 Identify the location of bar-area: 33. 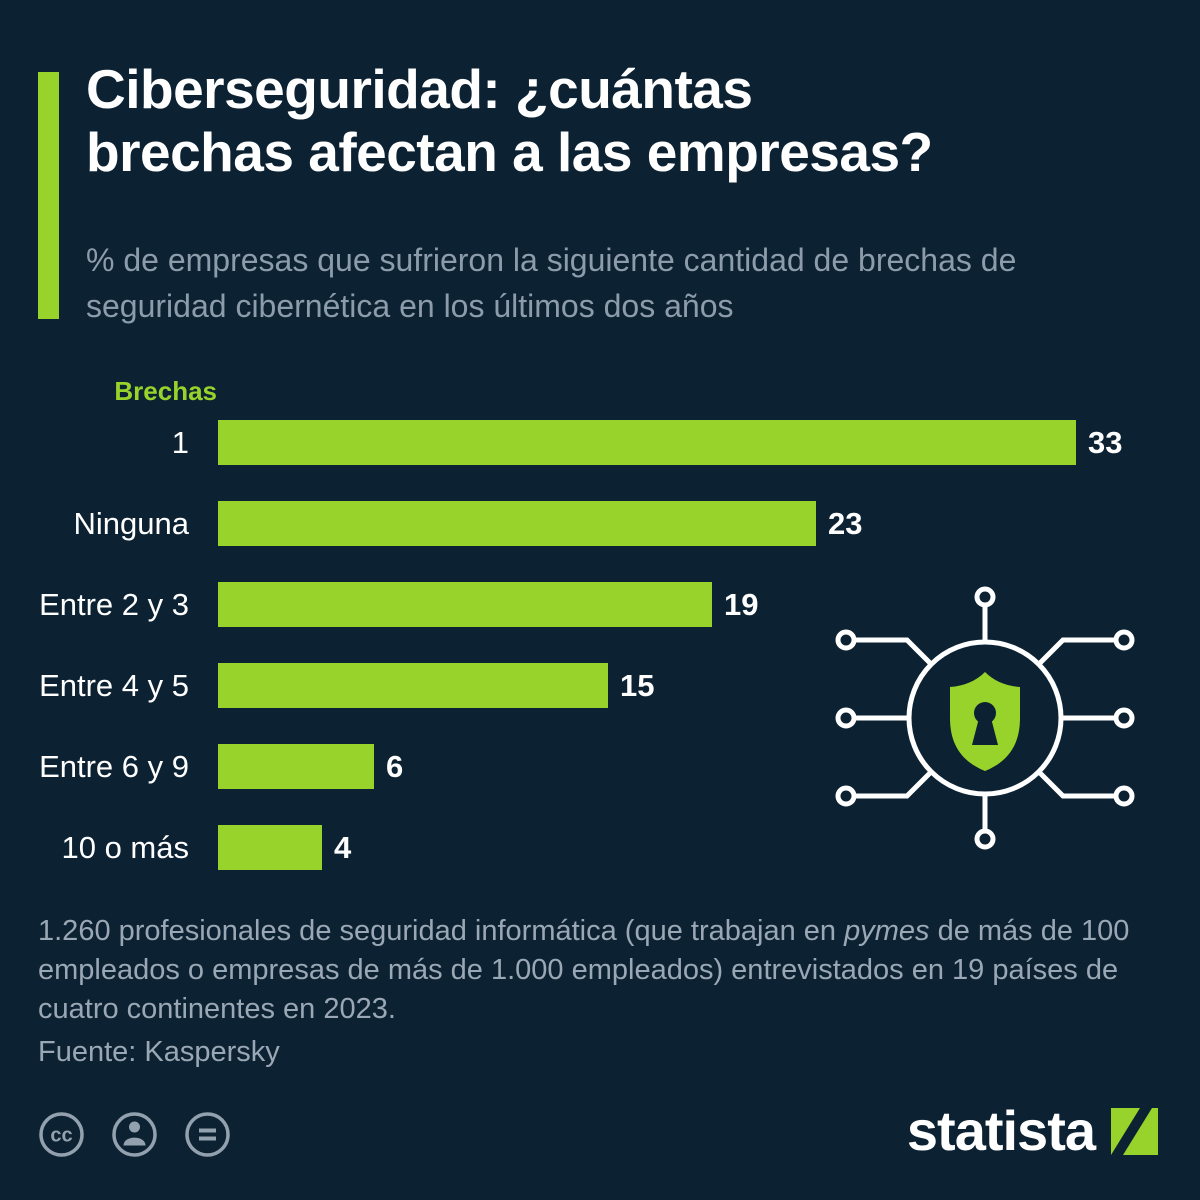
(670, 442).